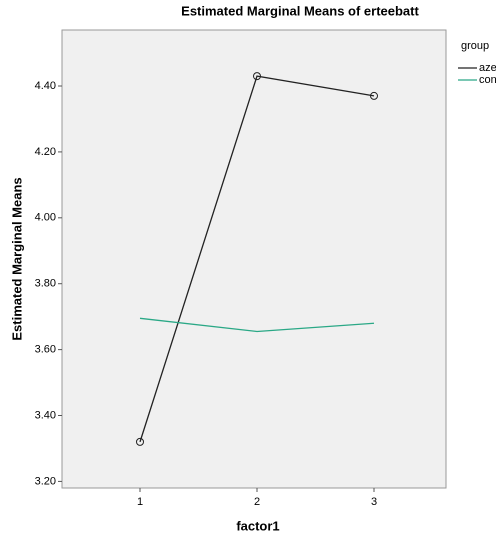 The image size is (496, 537). What do you see at coordinates (45, 86) in the screenshot?
I see `y-tick-label: 4.40` at bounding box center [45, 86].